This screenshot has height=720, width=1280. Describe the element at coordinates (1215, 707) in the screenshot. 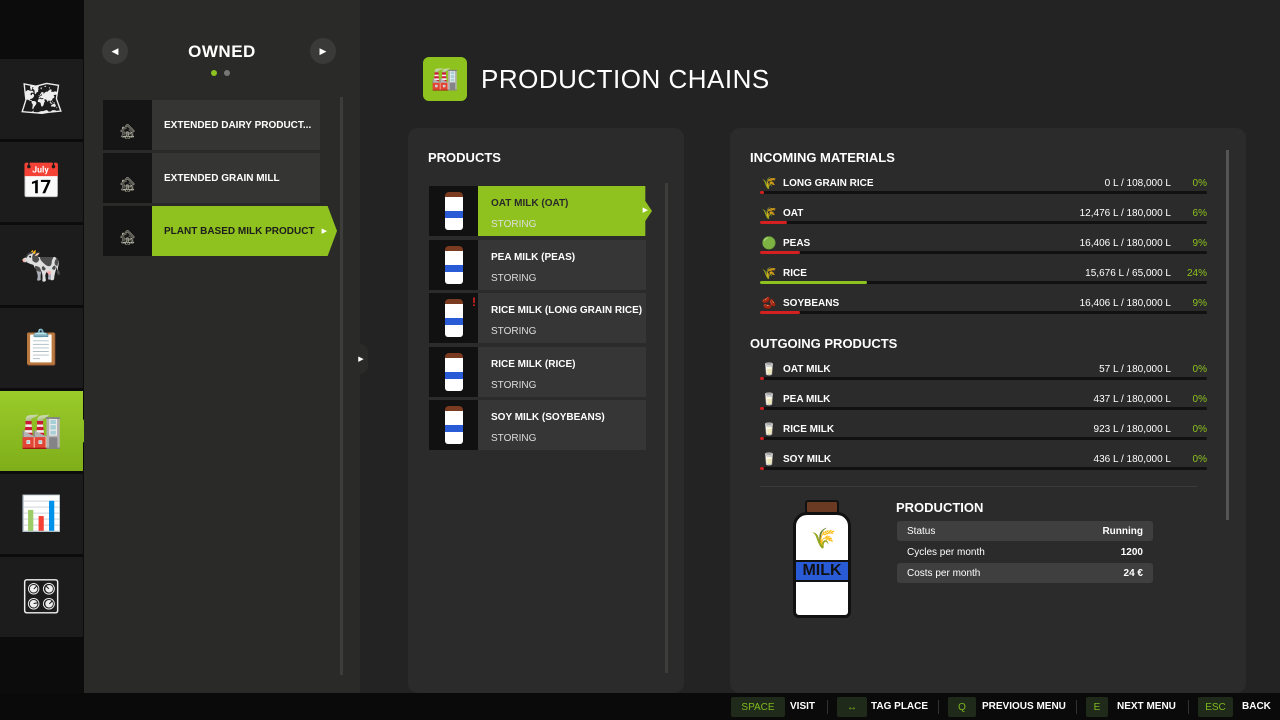

I see `key-hint-back: ESC` at that location.